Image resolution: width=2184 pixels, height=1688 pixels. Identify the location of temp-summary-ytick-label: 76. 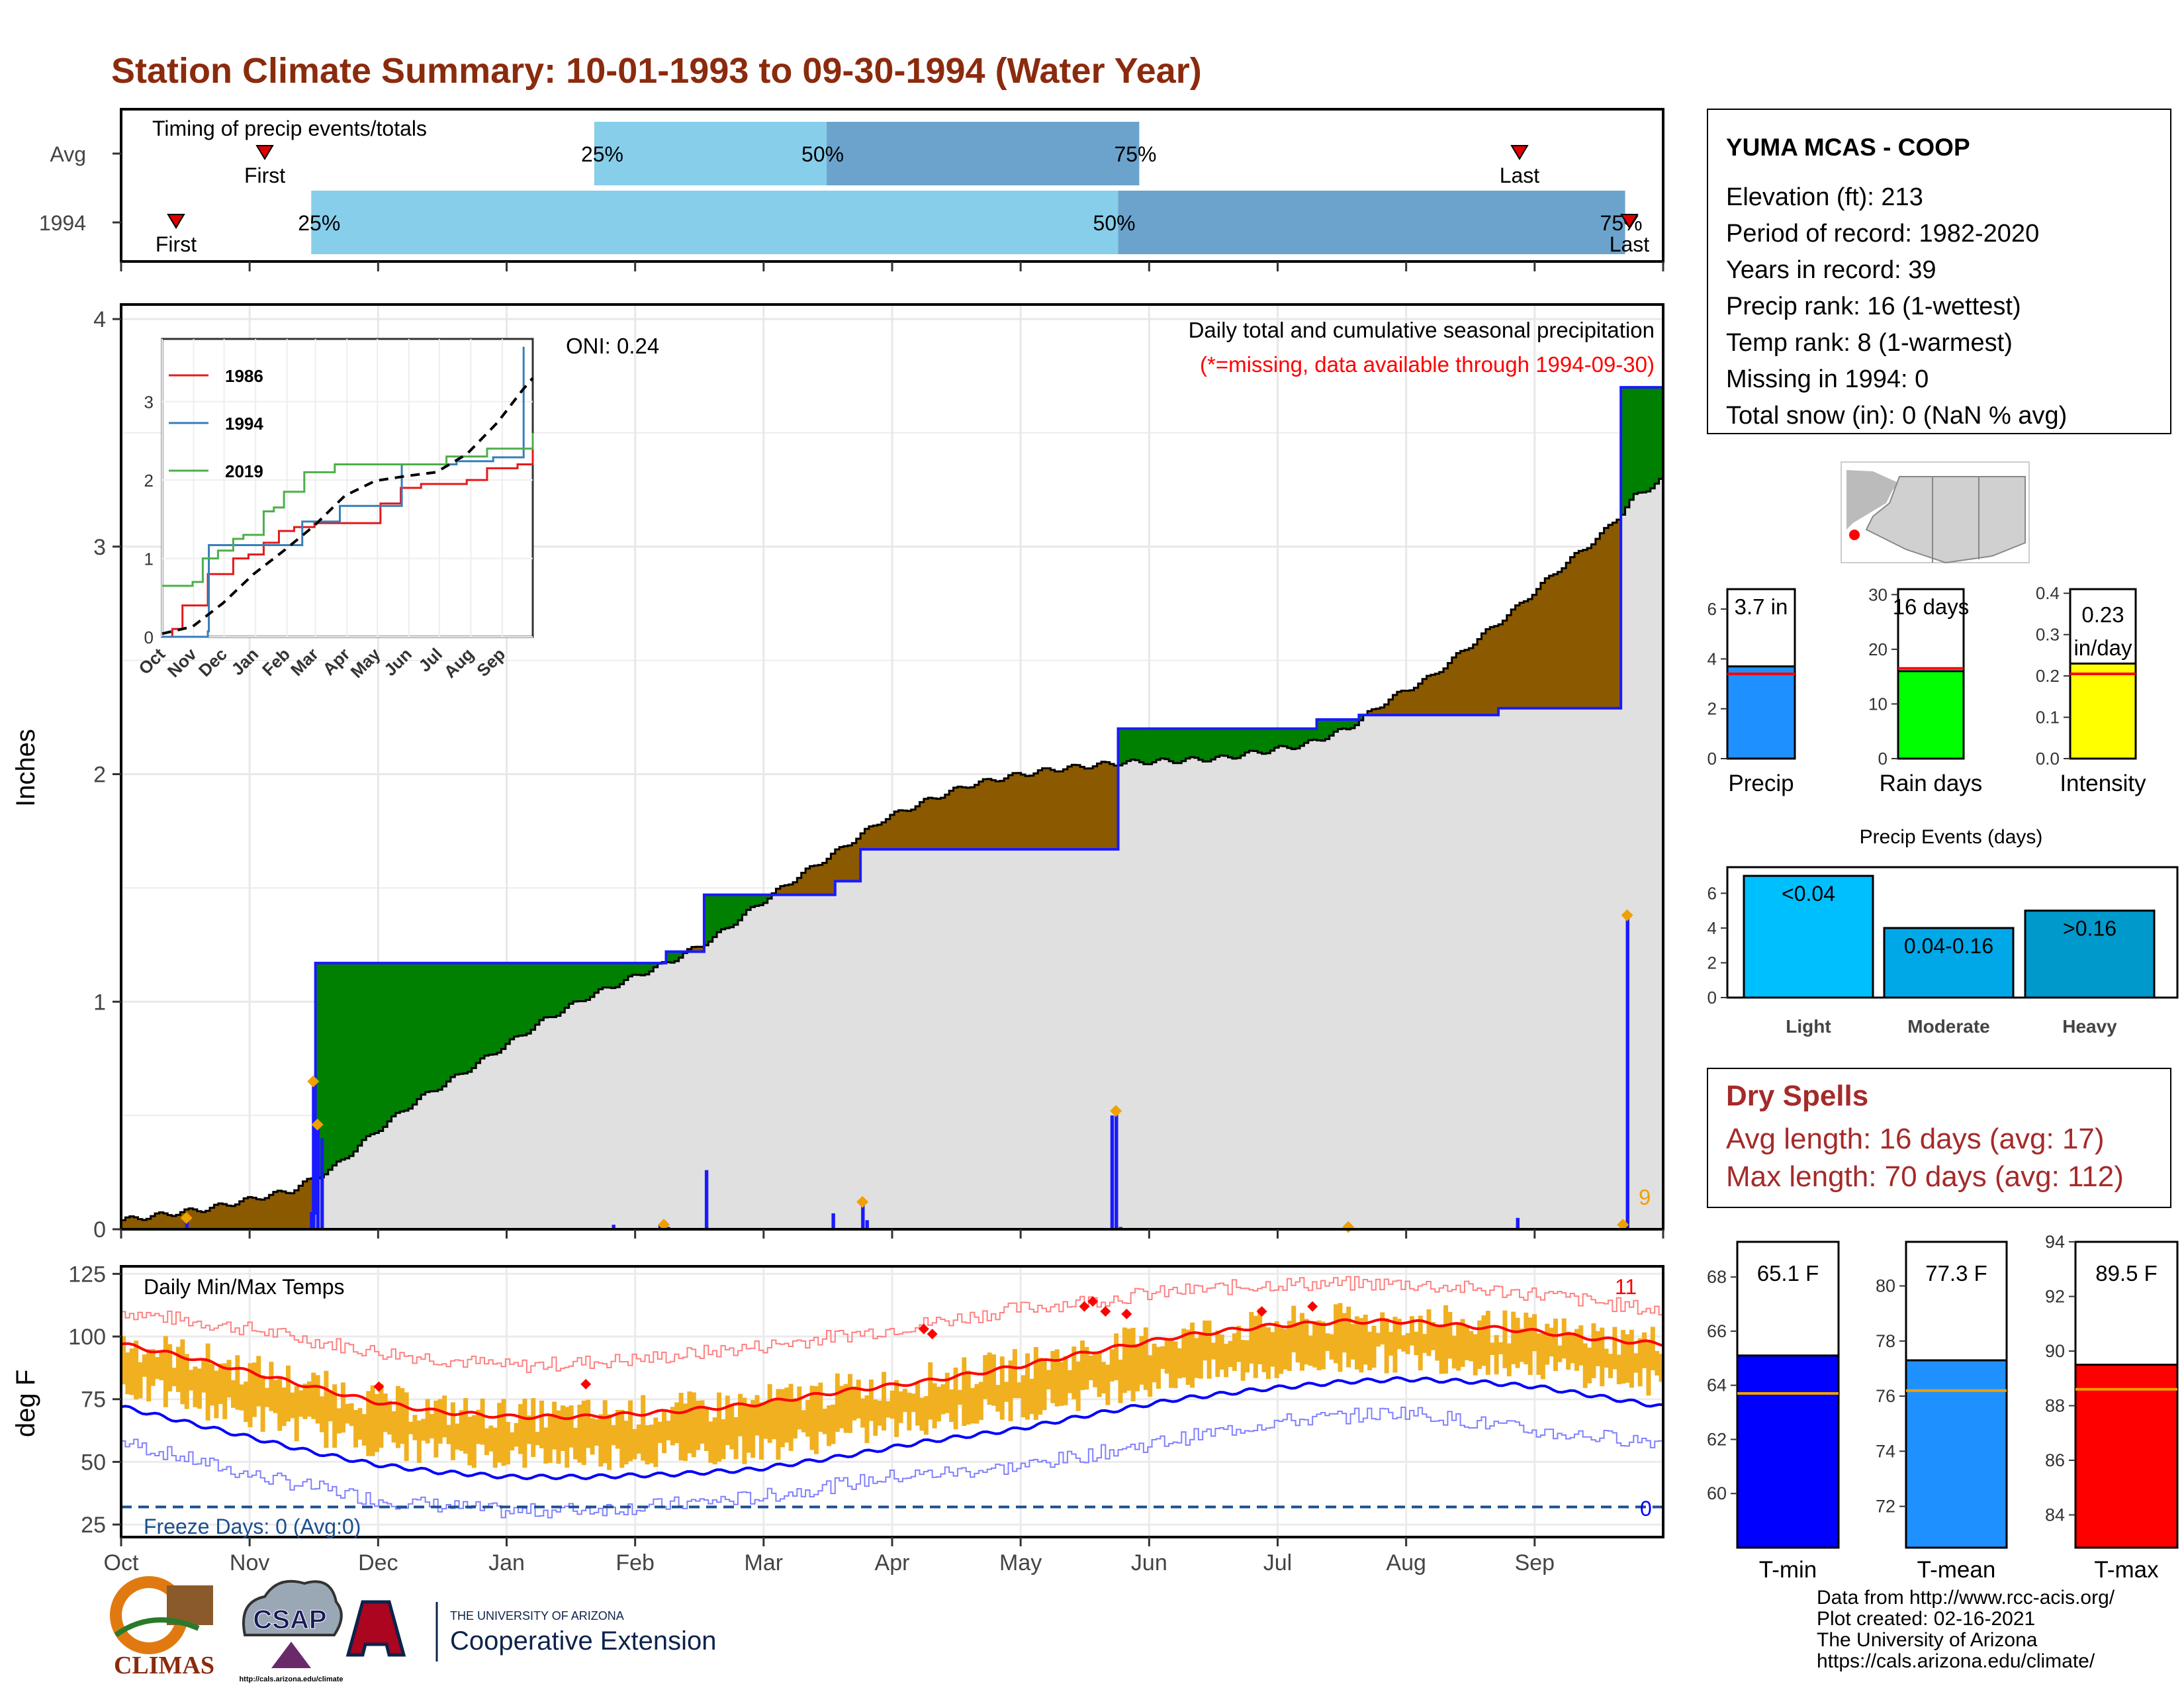
(1885, 1396).